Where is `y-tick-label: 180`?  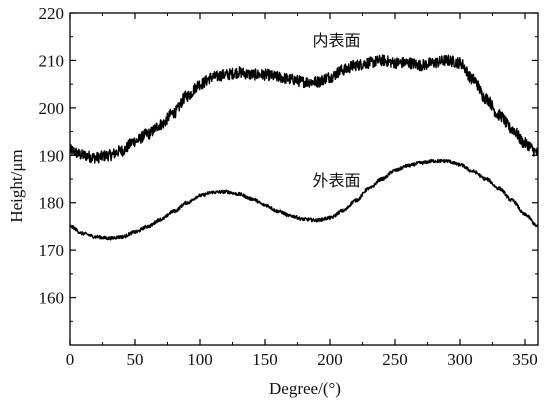
y-tick-label: 180 is located at coordinates (52, 203).